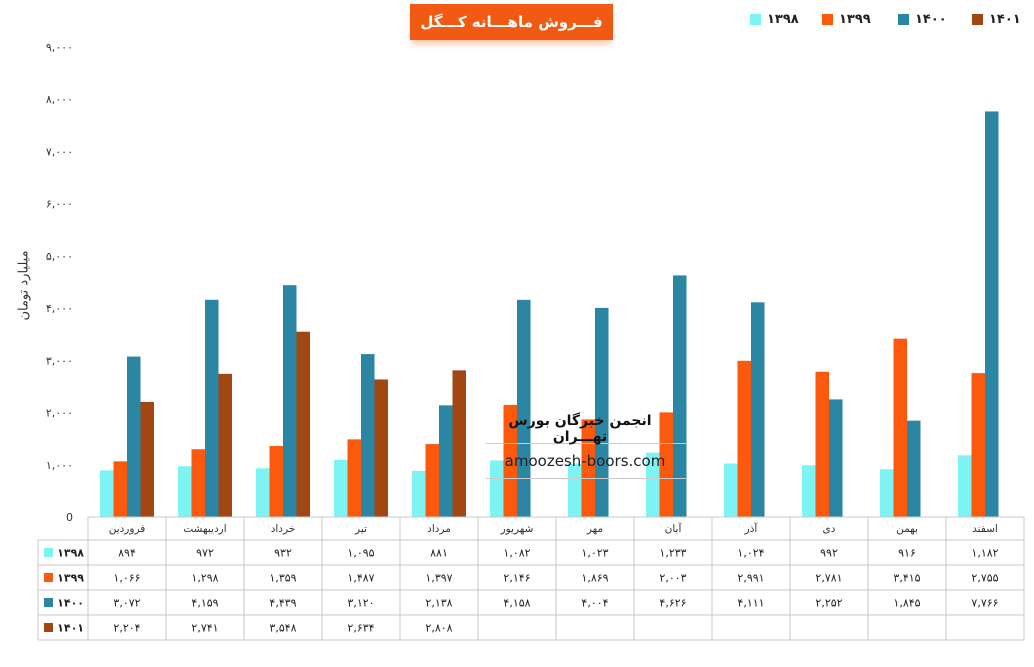 Image resolution: width=1034 pixels, height=667 pixels. What do you see at coordinates (855, 19) in the screenshot?
I see `legend-label-1399: ۱۳۹۹` at bounding box center [855, 19].